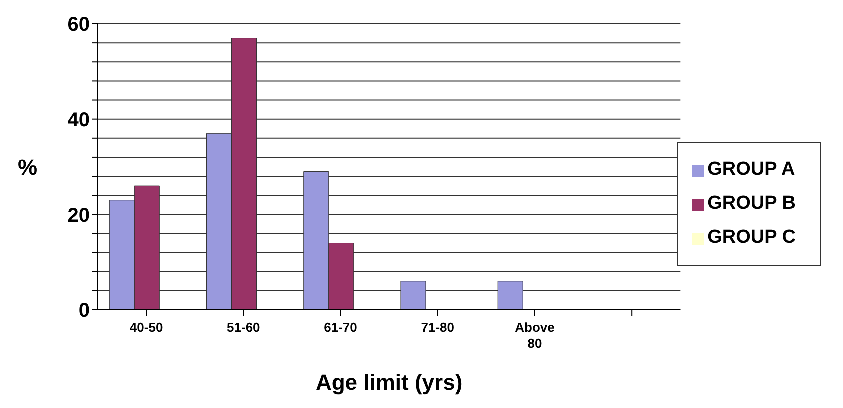 The width and height of the screenshot is (843, 408). Describe the element at coordinates (438, 327) in the screenshot. I see `x-tick-label: 71-80` at that location.